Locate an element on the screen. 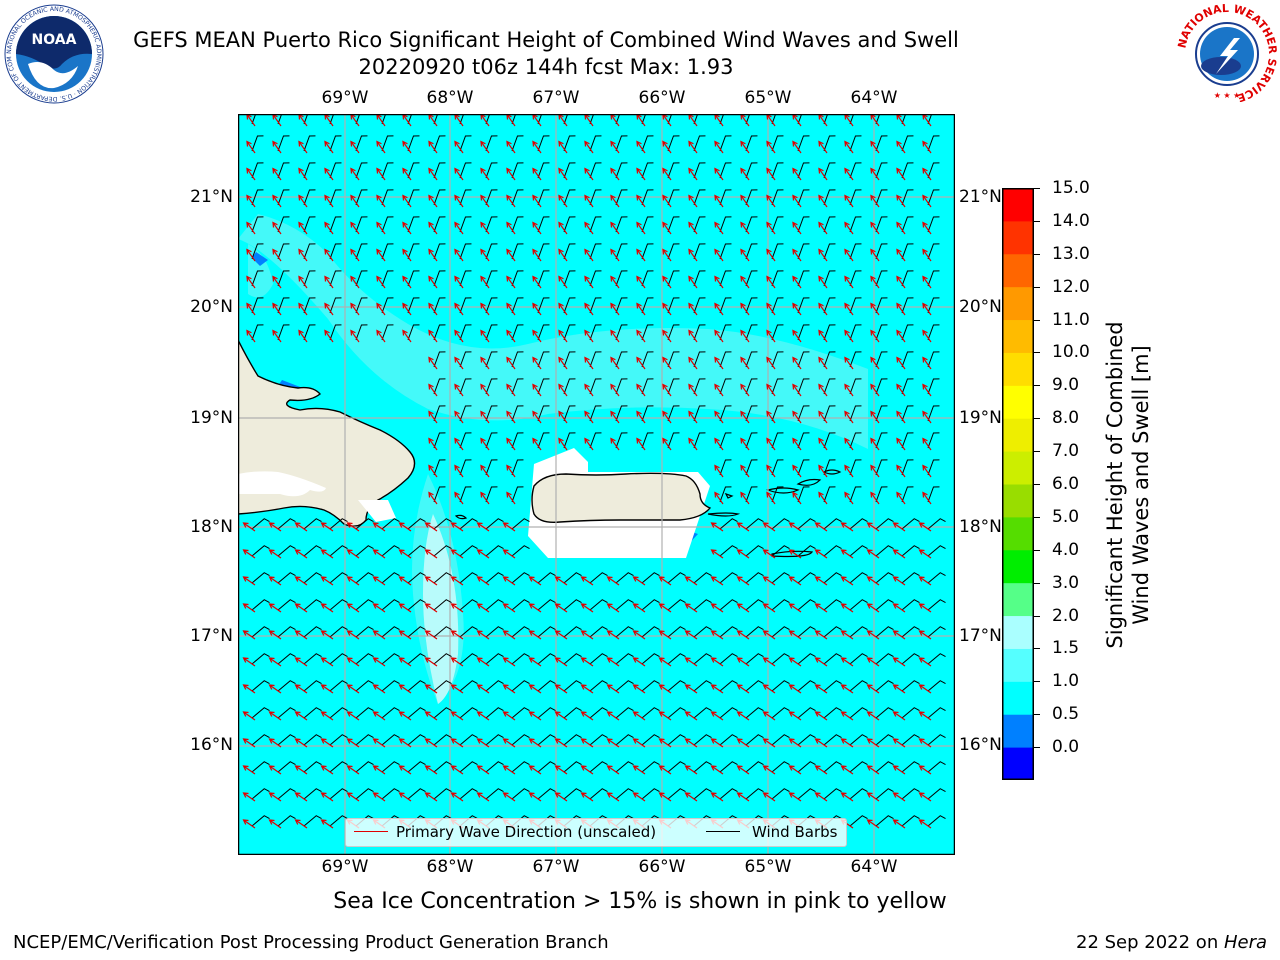  colorbar-tick-mark is located at coordinates (1037, 550).